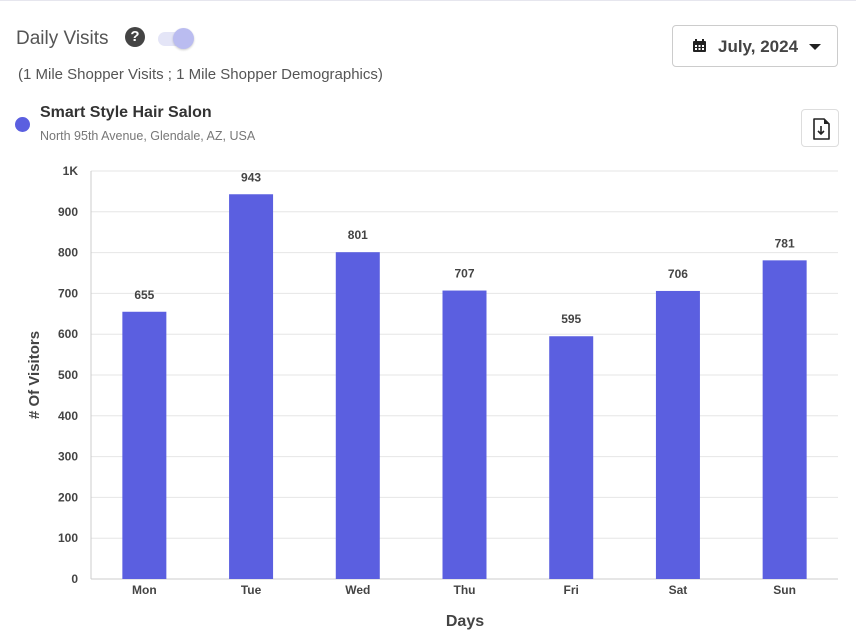 This screenshot has width=856, height=644. I want to click on y-tick-label: 500, so click(68, 375).